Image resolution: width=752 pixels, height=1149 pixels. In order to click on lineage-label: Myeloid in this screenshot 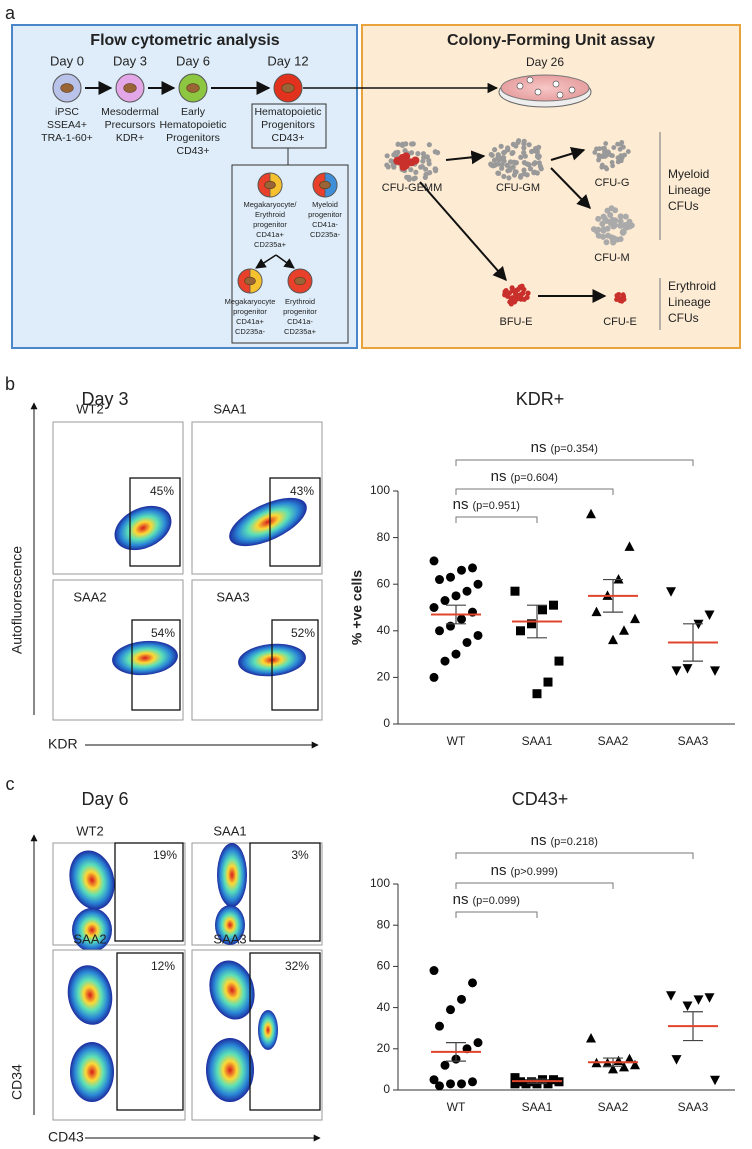, I will do `click(688, 174)`.